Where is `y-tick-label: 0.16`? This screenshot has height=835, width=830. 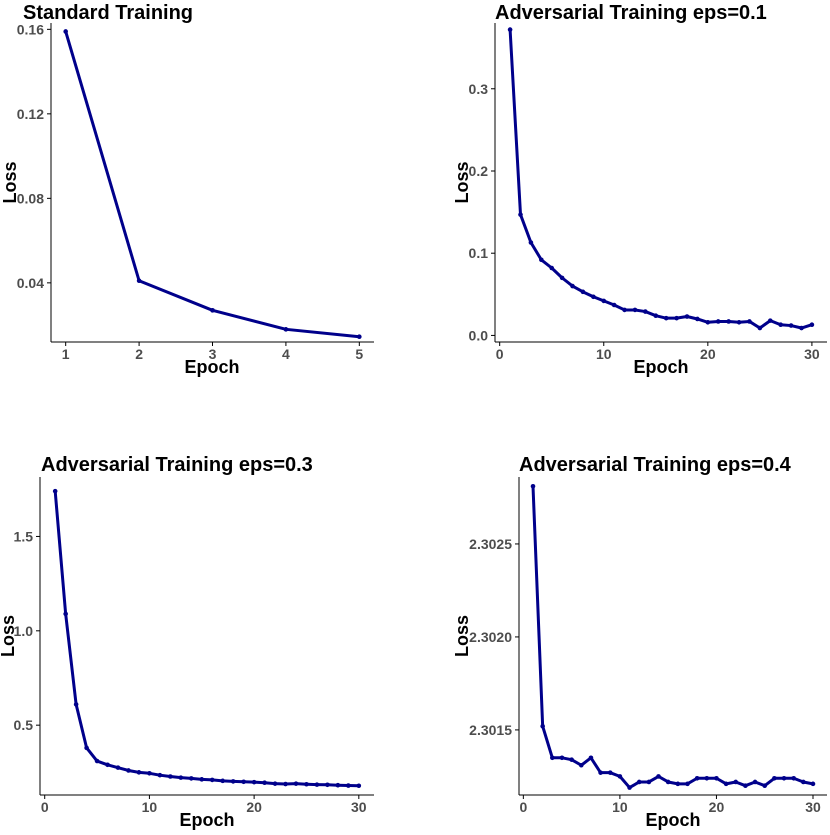 y-tick-label: 0.16 is located at coordinates (30, 29).